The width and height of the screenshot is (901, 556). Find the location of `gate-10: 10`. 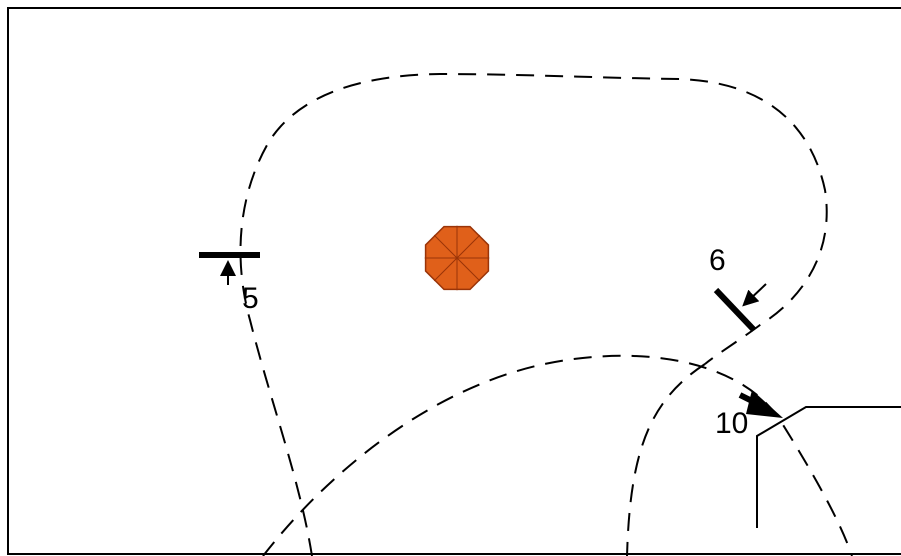

gate-10: 10 is located at coordinates (749, 415).